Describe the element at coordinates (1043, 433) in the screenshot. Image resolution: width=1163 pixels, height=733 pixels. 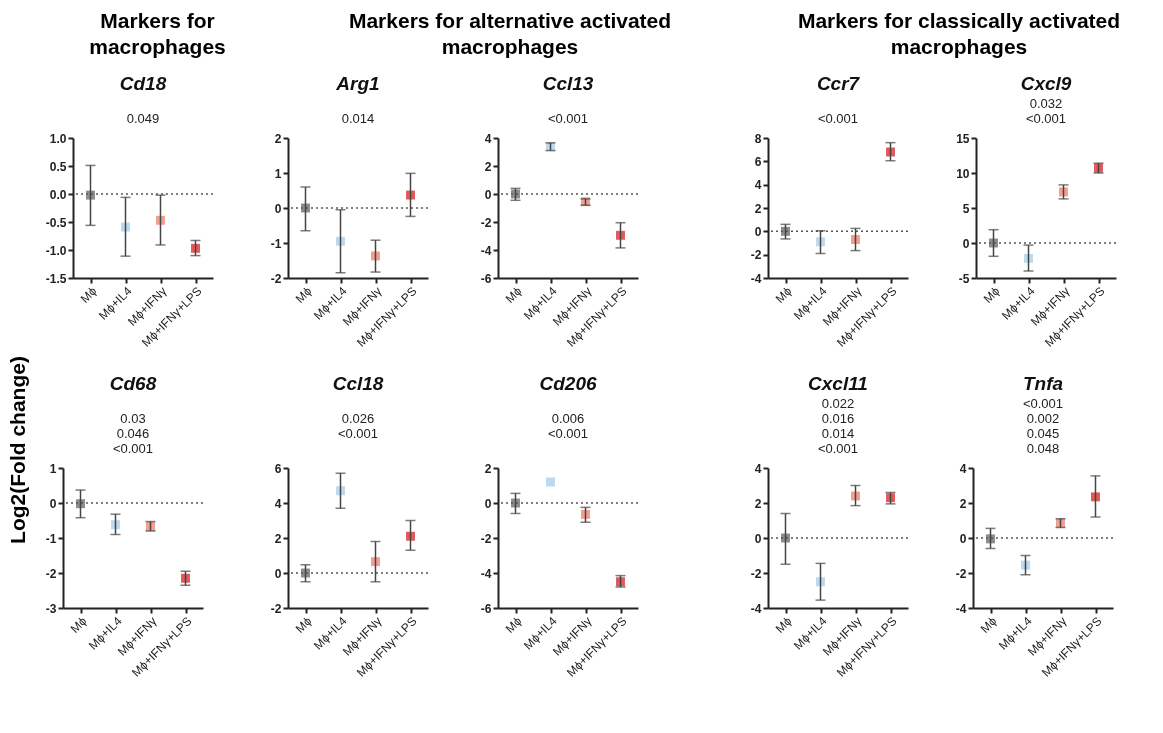
I see `text: 0.045` at that location.